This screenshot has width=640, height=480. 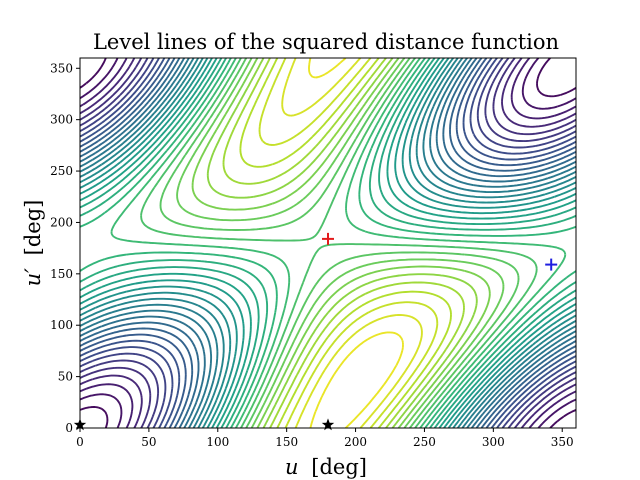 I want to click on y-tick-label: 150, so click(x=61, y=274).